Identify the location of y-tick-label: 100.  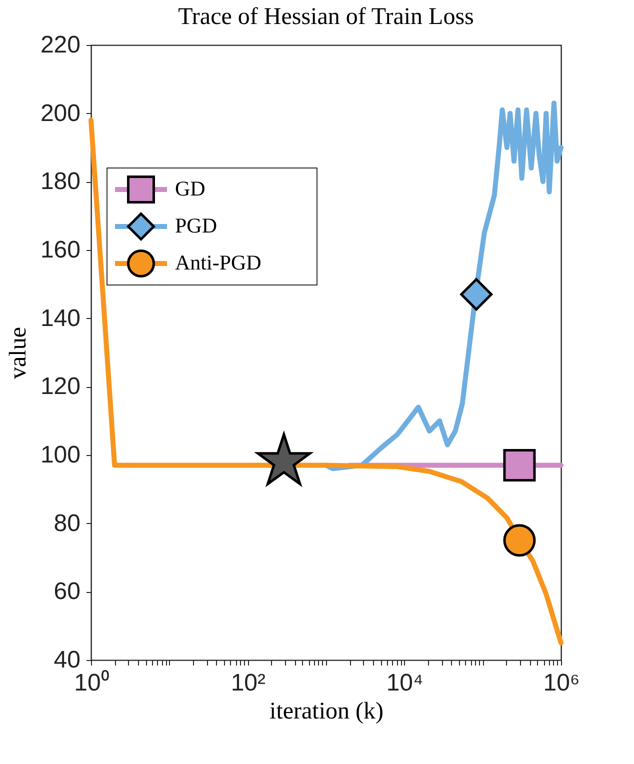
(60, 455).